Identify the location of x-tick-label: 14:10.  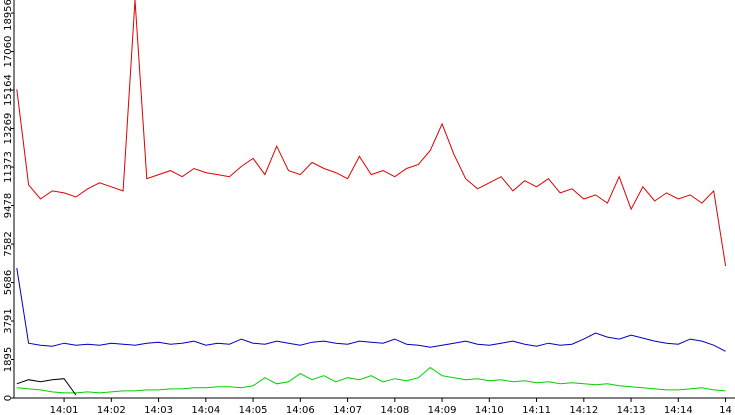
(489, 410).